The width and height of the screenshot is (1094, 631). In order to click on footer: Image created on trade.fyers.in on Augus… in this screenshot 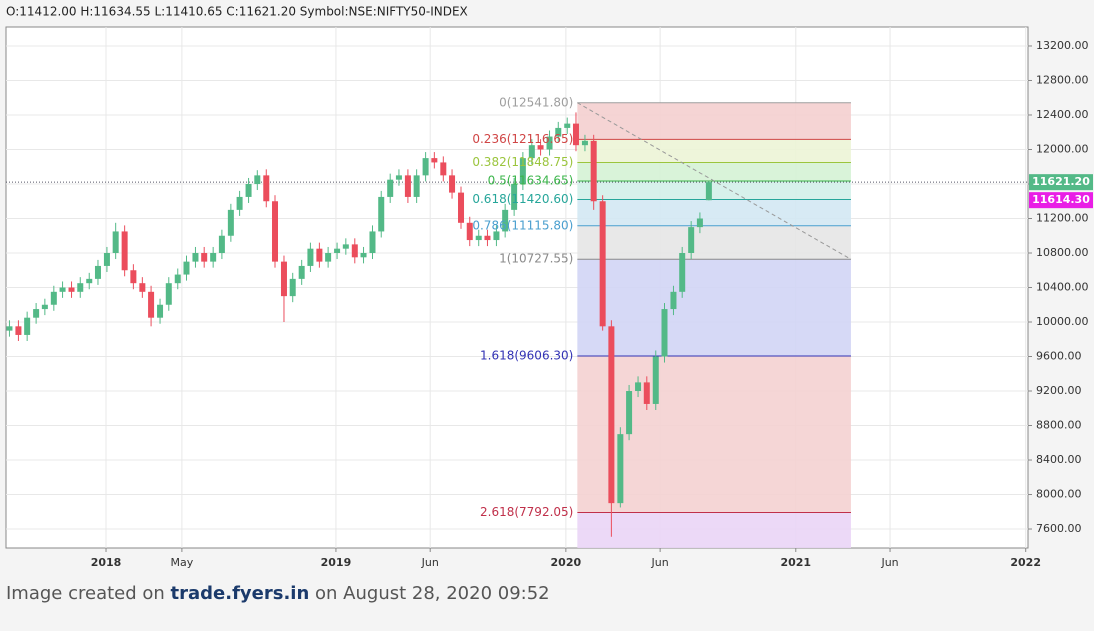, I will do `click(278, 593)`.